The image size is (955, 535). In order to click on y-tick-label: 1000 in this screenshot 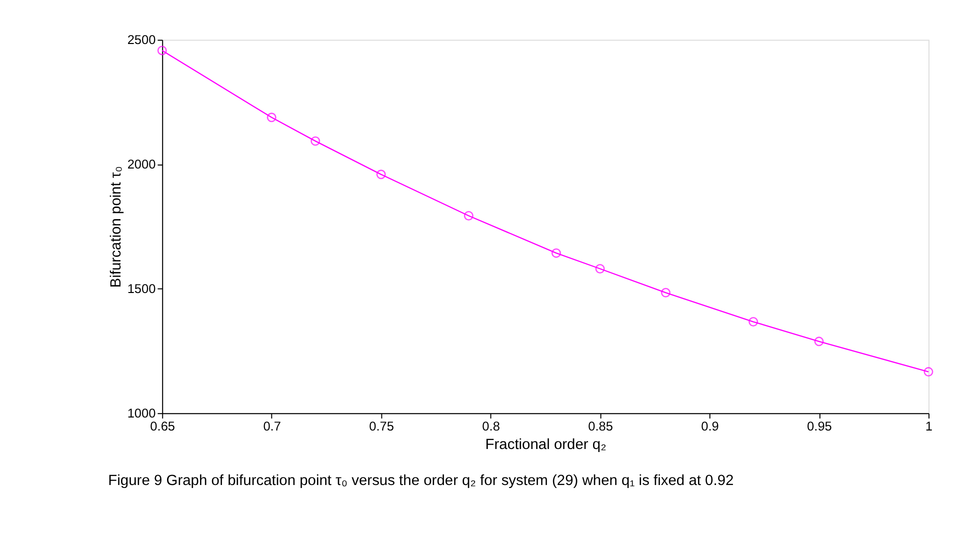, I will do `click(141, 413)`.